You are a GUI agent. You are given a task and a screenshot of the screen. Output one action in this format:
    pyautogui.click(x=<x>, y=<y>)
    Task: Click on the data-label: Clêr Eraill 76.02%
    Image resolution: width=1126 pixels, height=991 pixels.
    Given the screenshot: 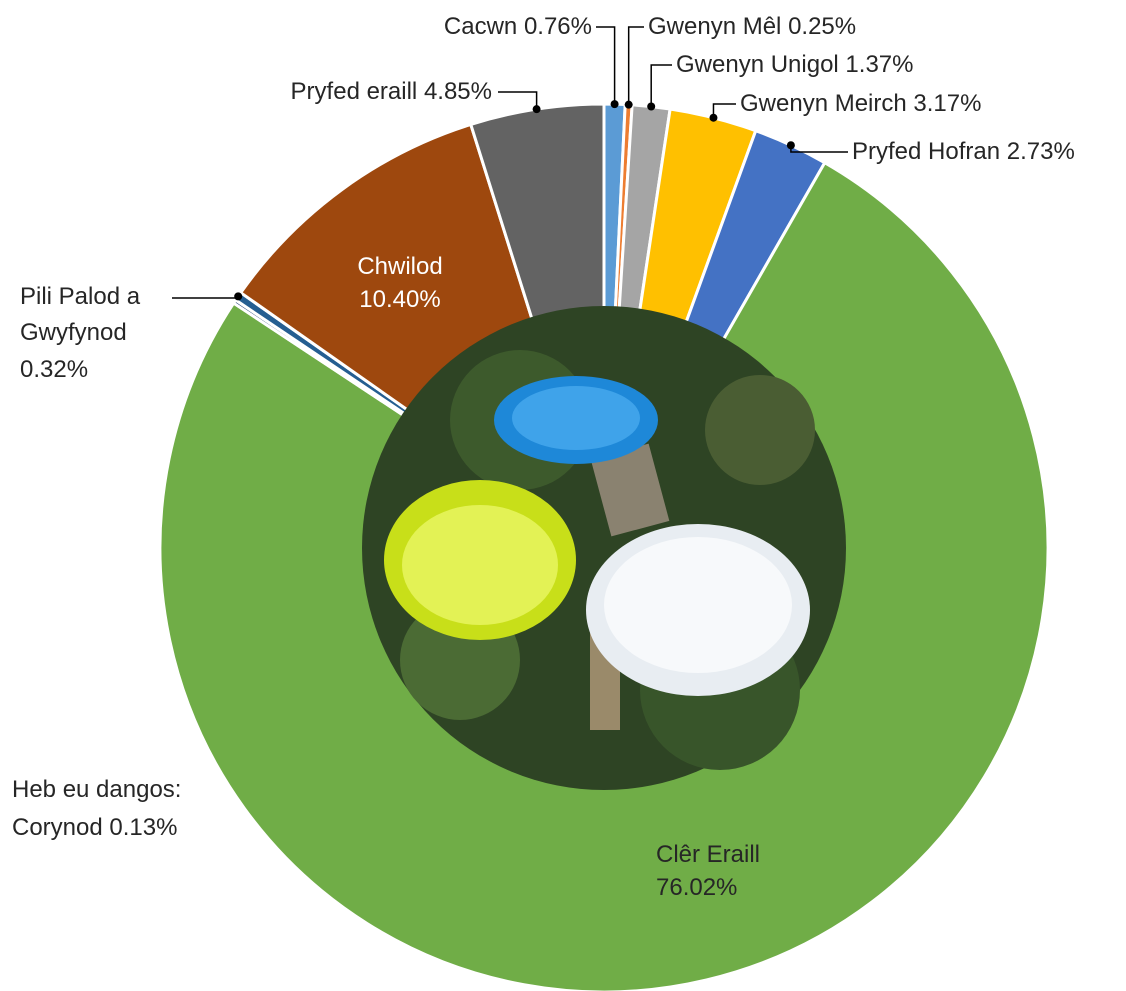 What is the action you would take?
    pyautogui.click(x=708, y=871)
    